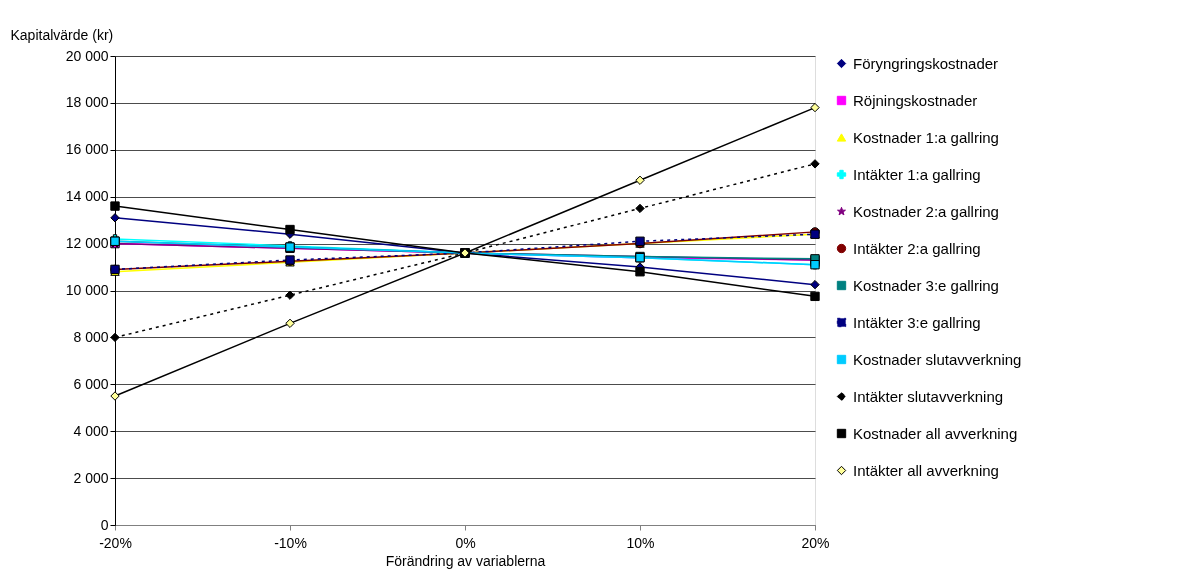 Image resolution: width=1200 pixels, height=577 pixels. Describe the element at coordinates (640, 542) in the screenshot. I see `x-tick-label: 10%` at that location.